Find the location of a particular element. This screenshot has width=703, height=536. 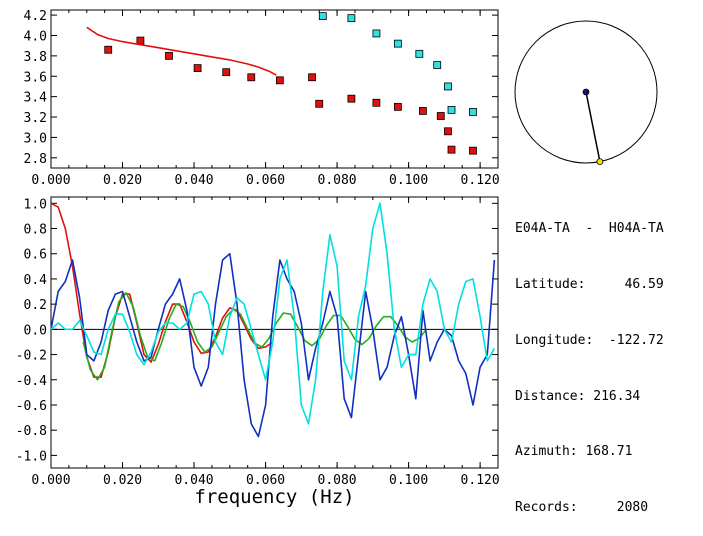

y-tick-label: 0.4 is located at coordinates (36, 280).